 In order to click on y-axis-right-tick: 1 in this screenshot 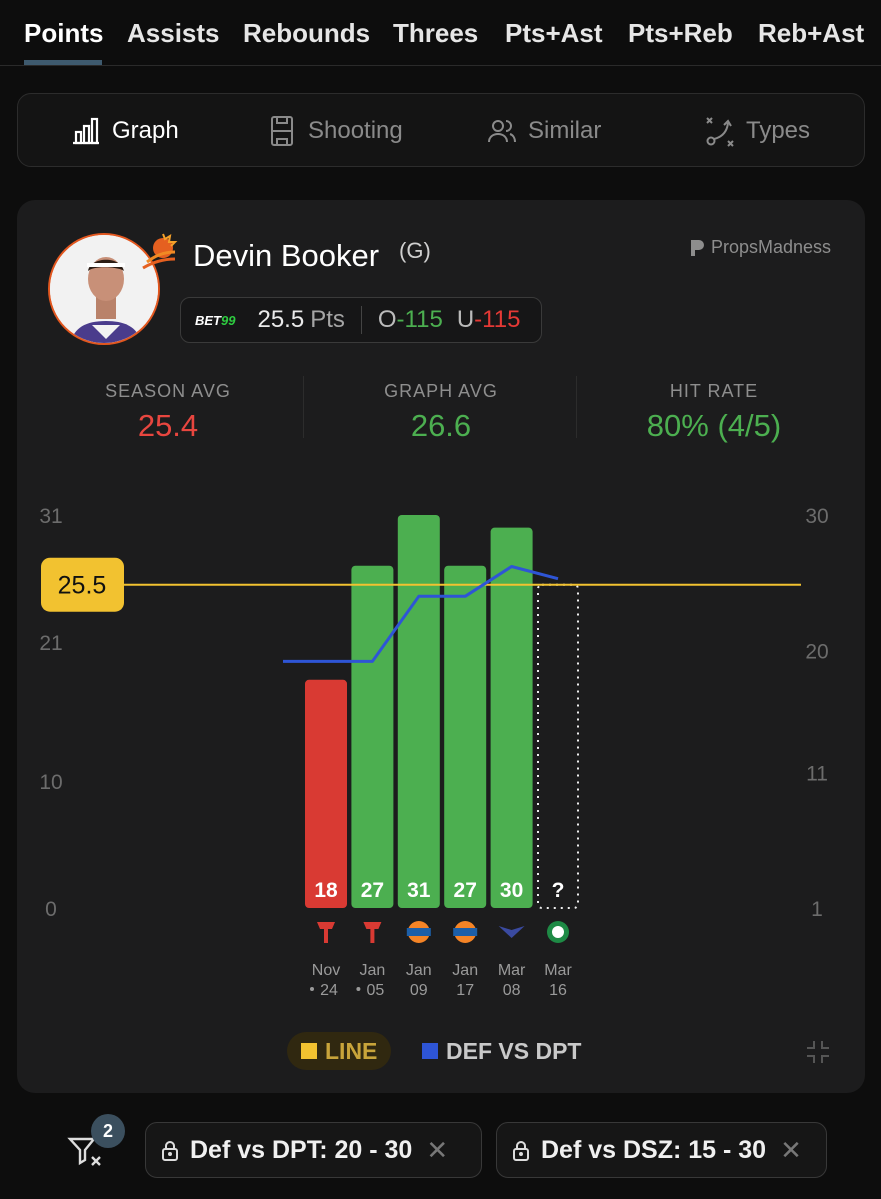, I will do `click(817, 909)`.